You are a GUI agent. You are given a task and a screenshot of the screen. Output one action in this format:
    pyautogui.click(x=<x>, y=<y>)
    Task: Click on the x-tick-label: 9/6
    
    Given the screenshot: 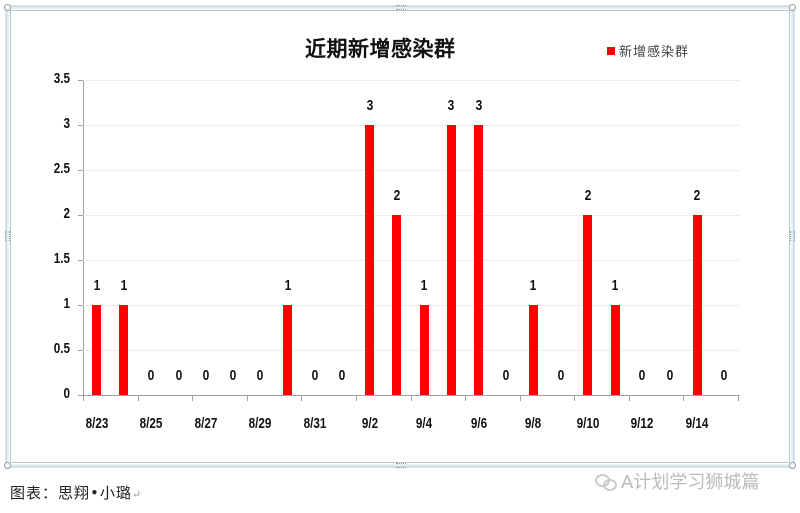 What is the action you would take?
    pyautogui.click(x=479, y=423)
    